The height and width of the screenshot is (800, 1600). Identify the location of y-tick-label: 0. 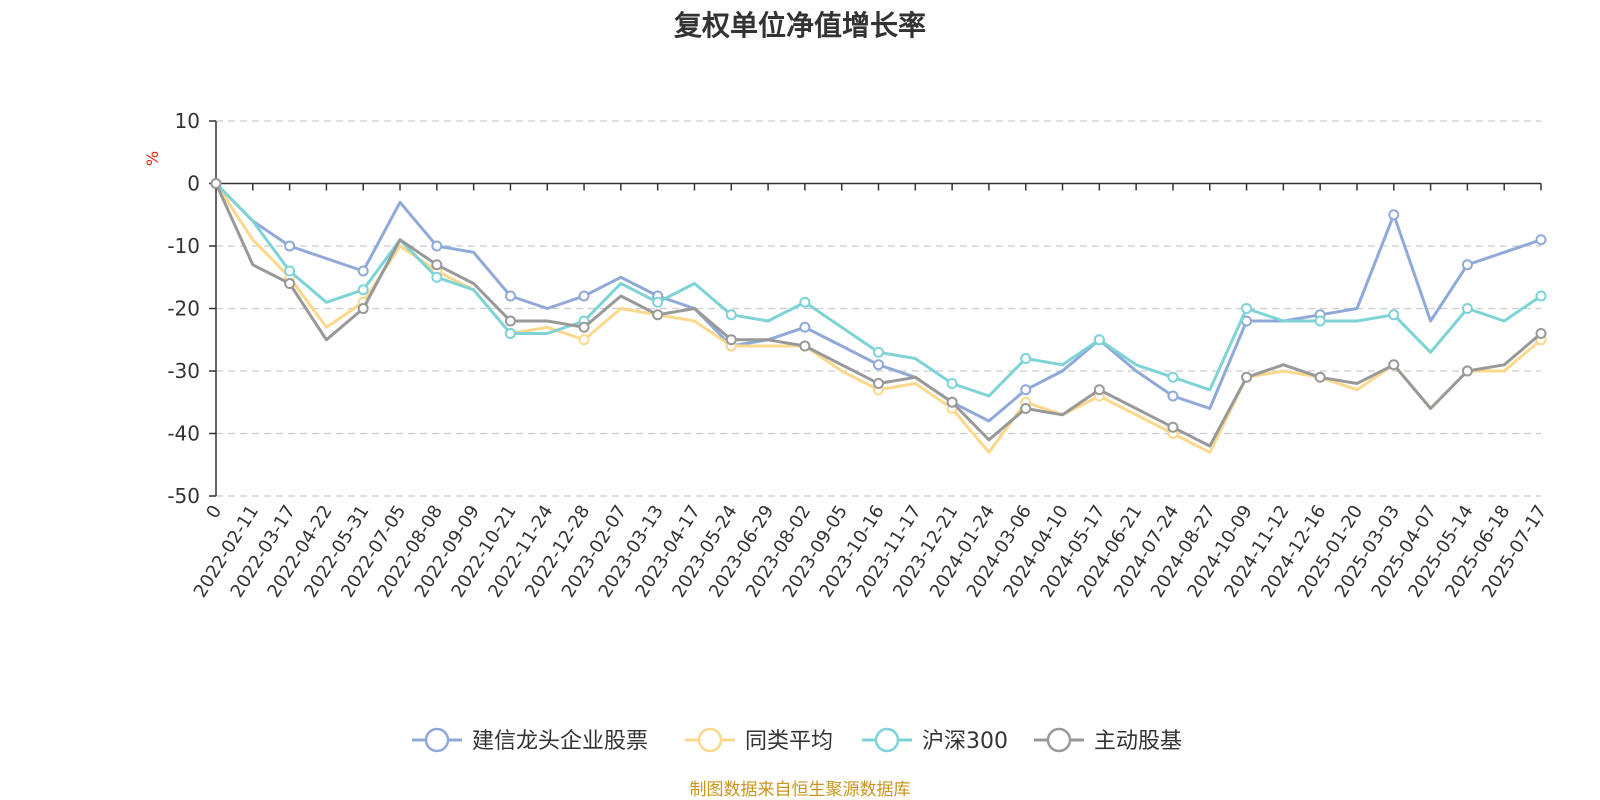
(193, 184).